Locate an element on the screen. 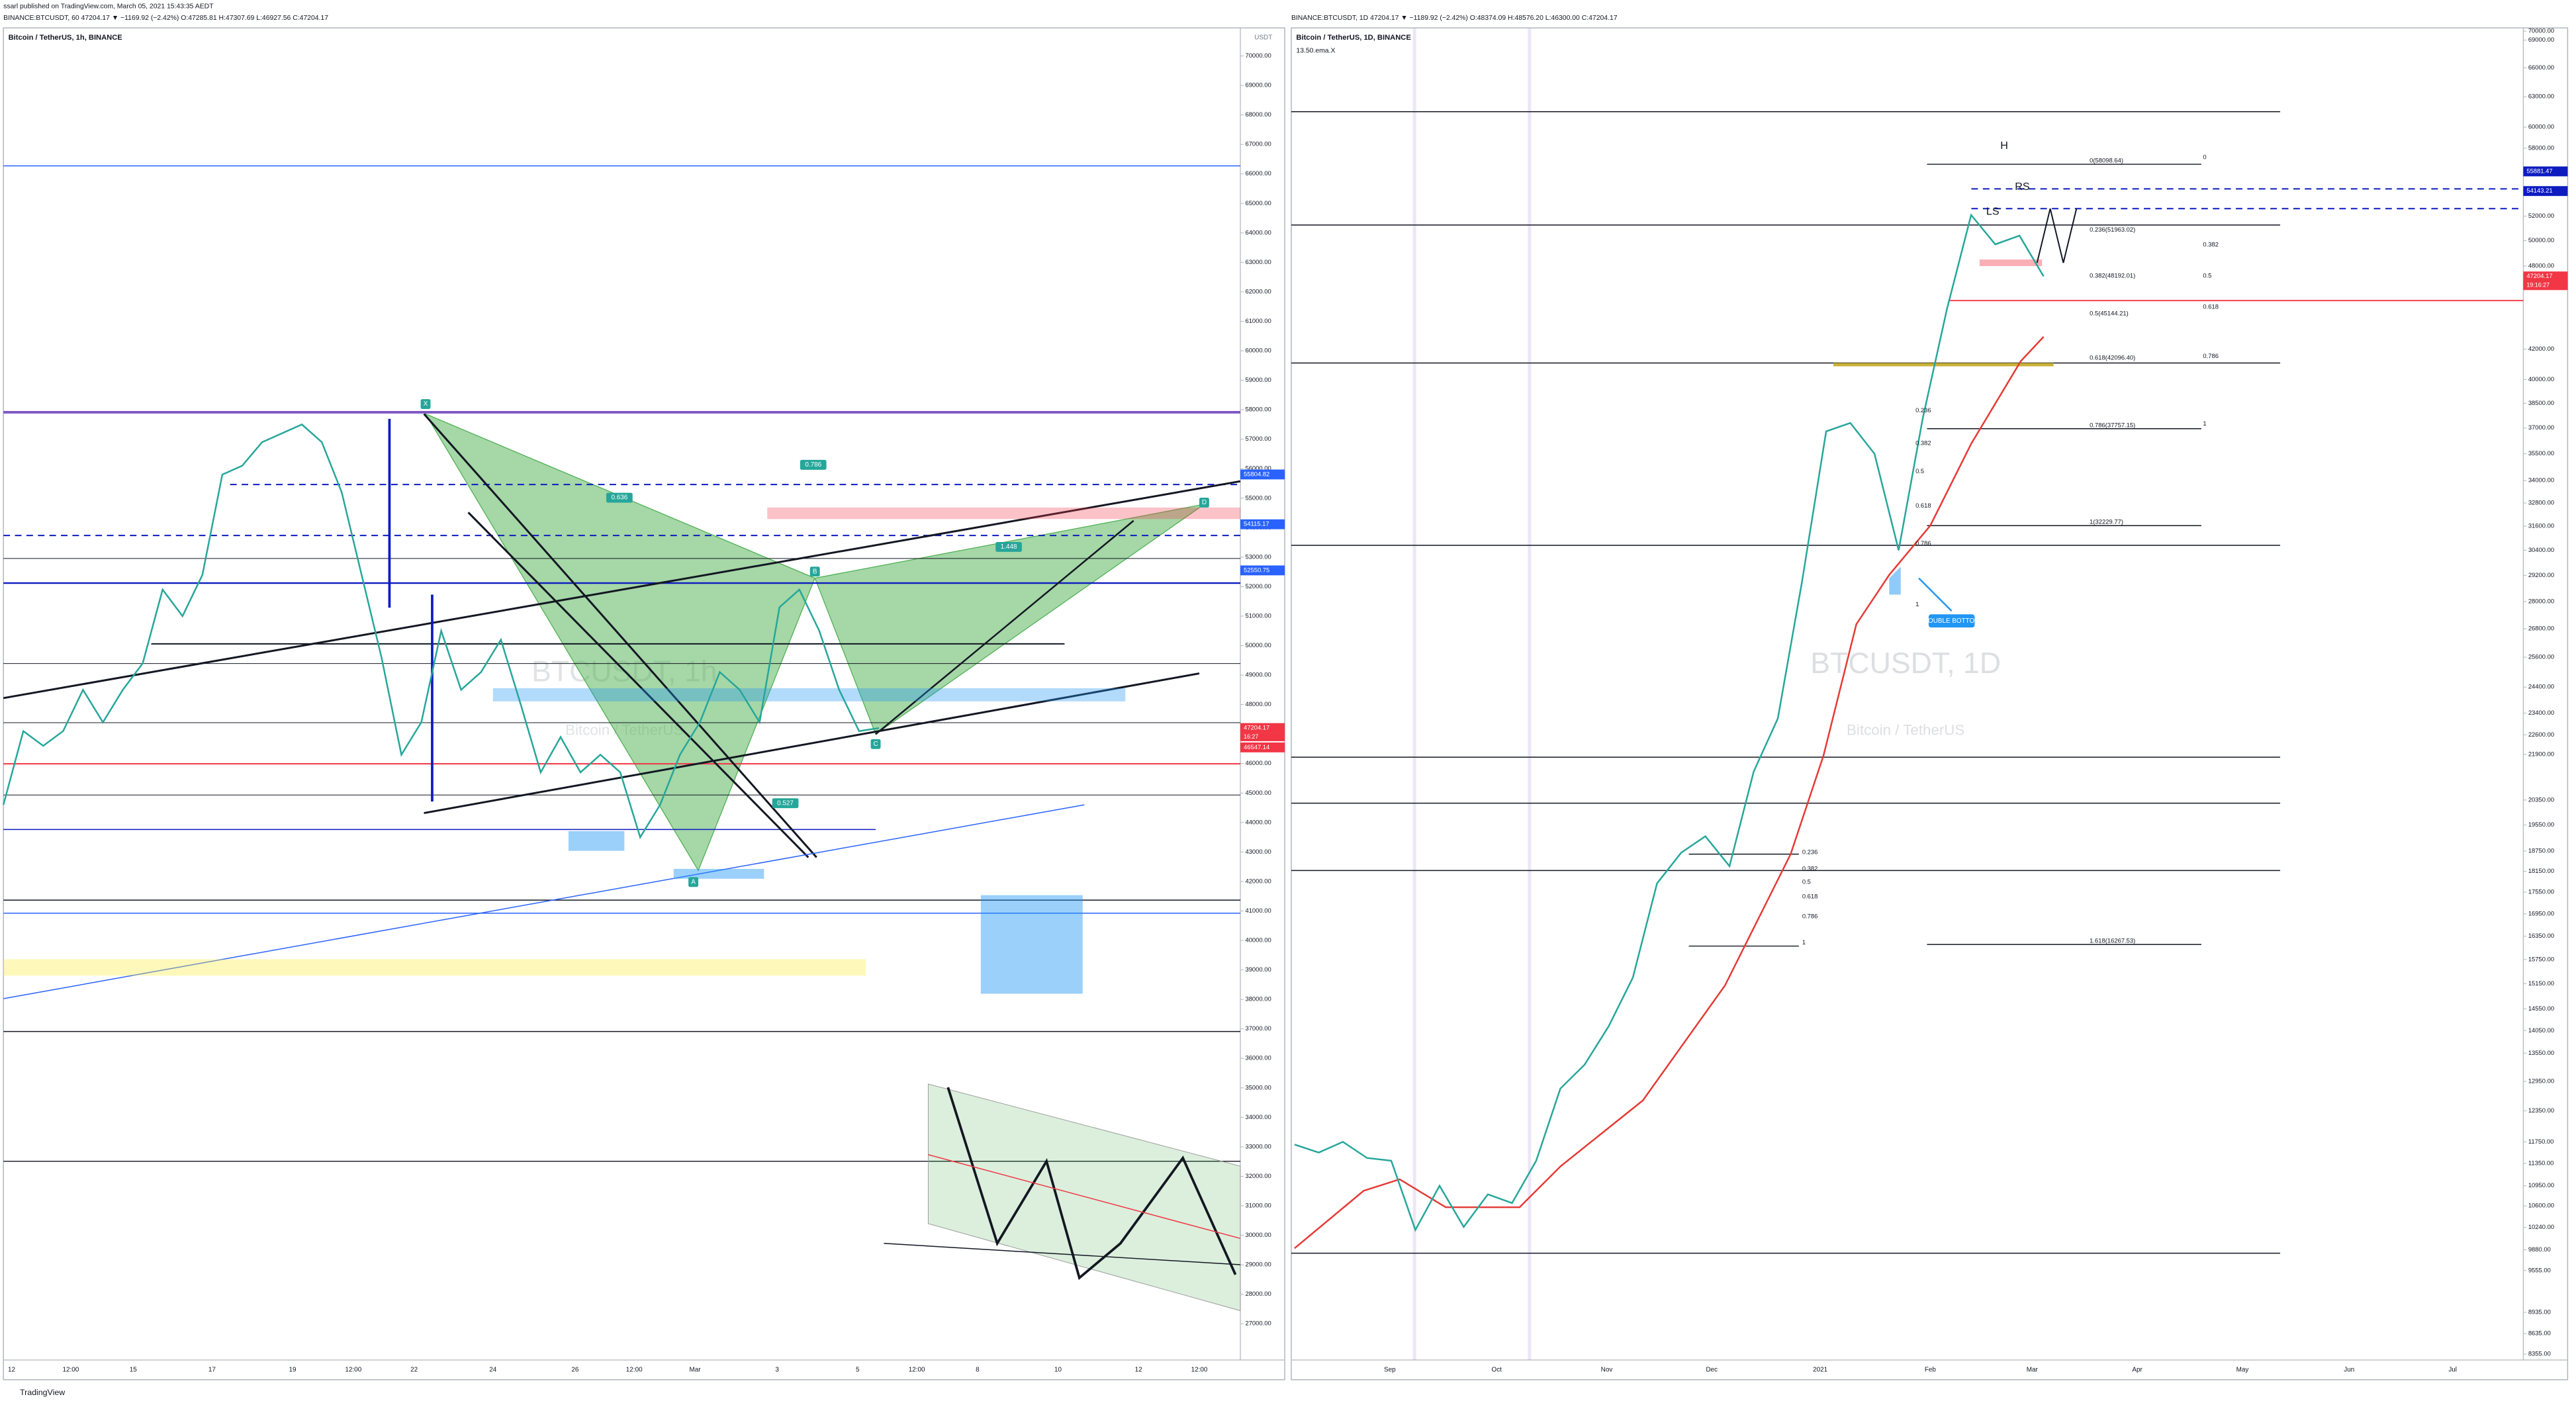 The image size is (2576, 1405). countdown: 19:16:27 is located at coordinates (2538, 285).